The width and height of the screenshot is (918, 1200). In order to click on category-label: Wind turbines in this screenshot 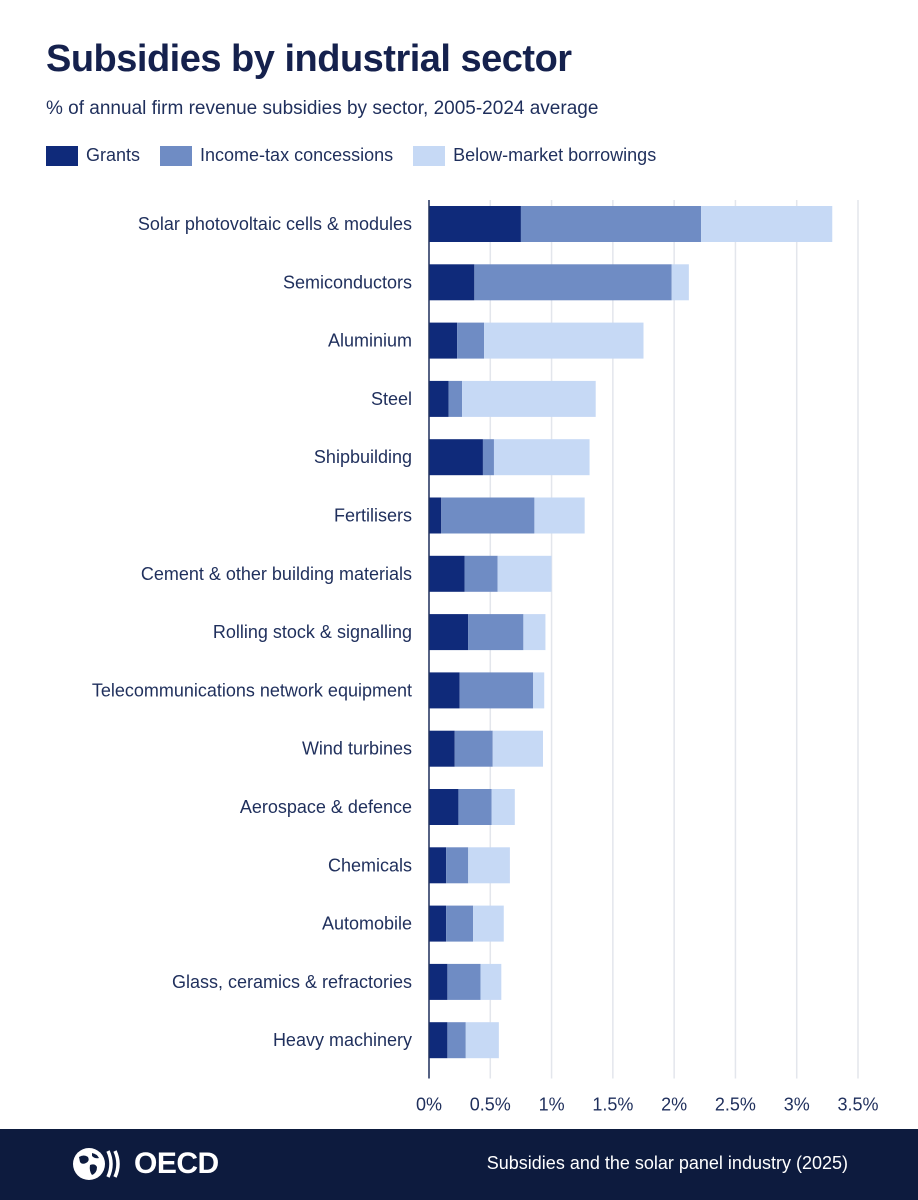, I will do `click(357, 749)`.